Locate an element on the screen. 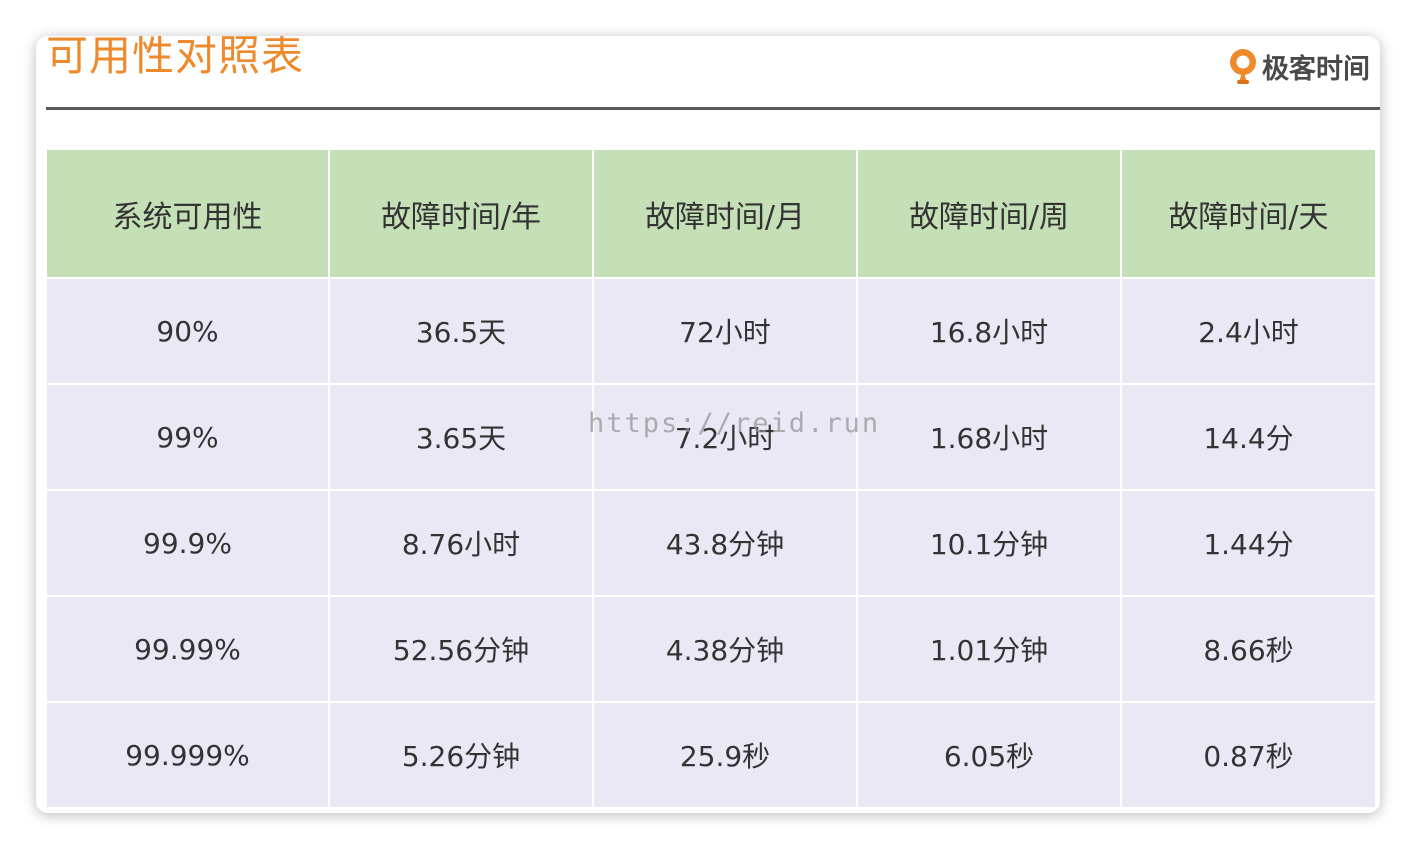 This screenshot has height=850, width=1416. column-header: 系统可用性 is located at coordinates (187, 213).